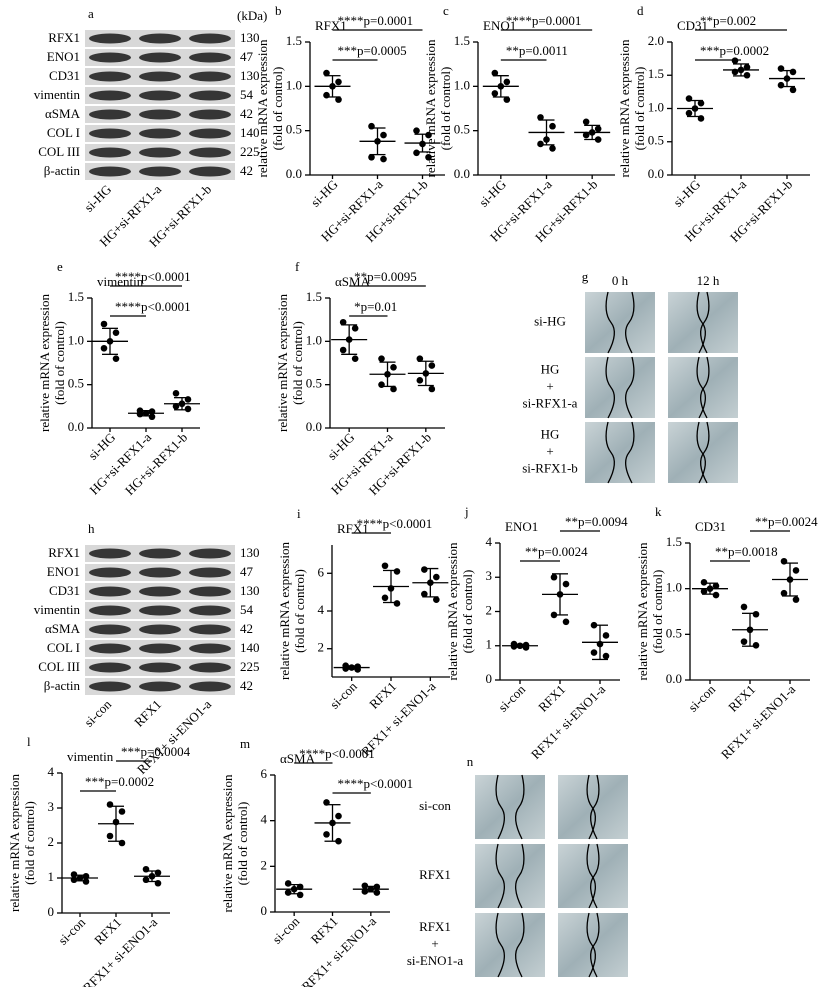 The height and width of the screenshot is (987, 825). I want to click on scratch-label: RFX1, so click(435, 874).